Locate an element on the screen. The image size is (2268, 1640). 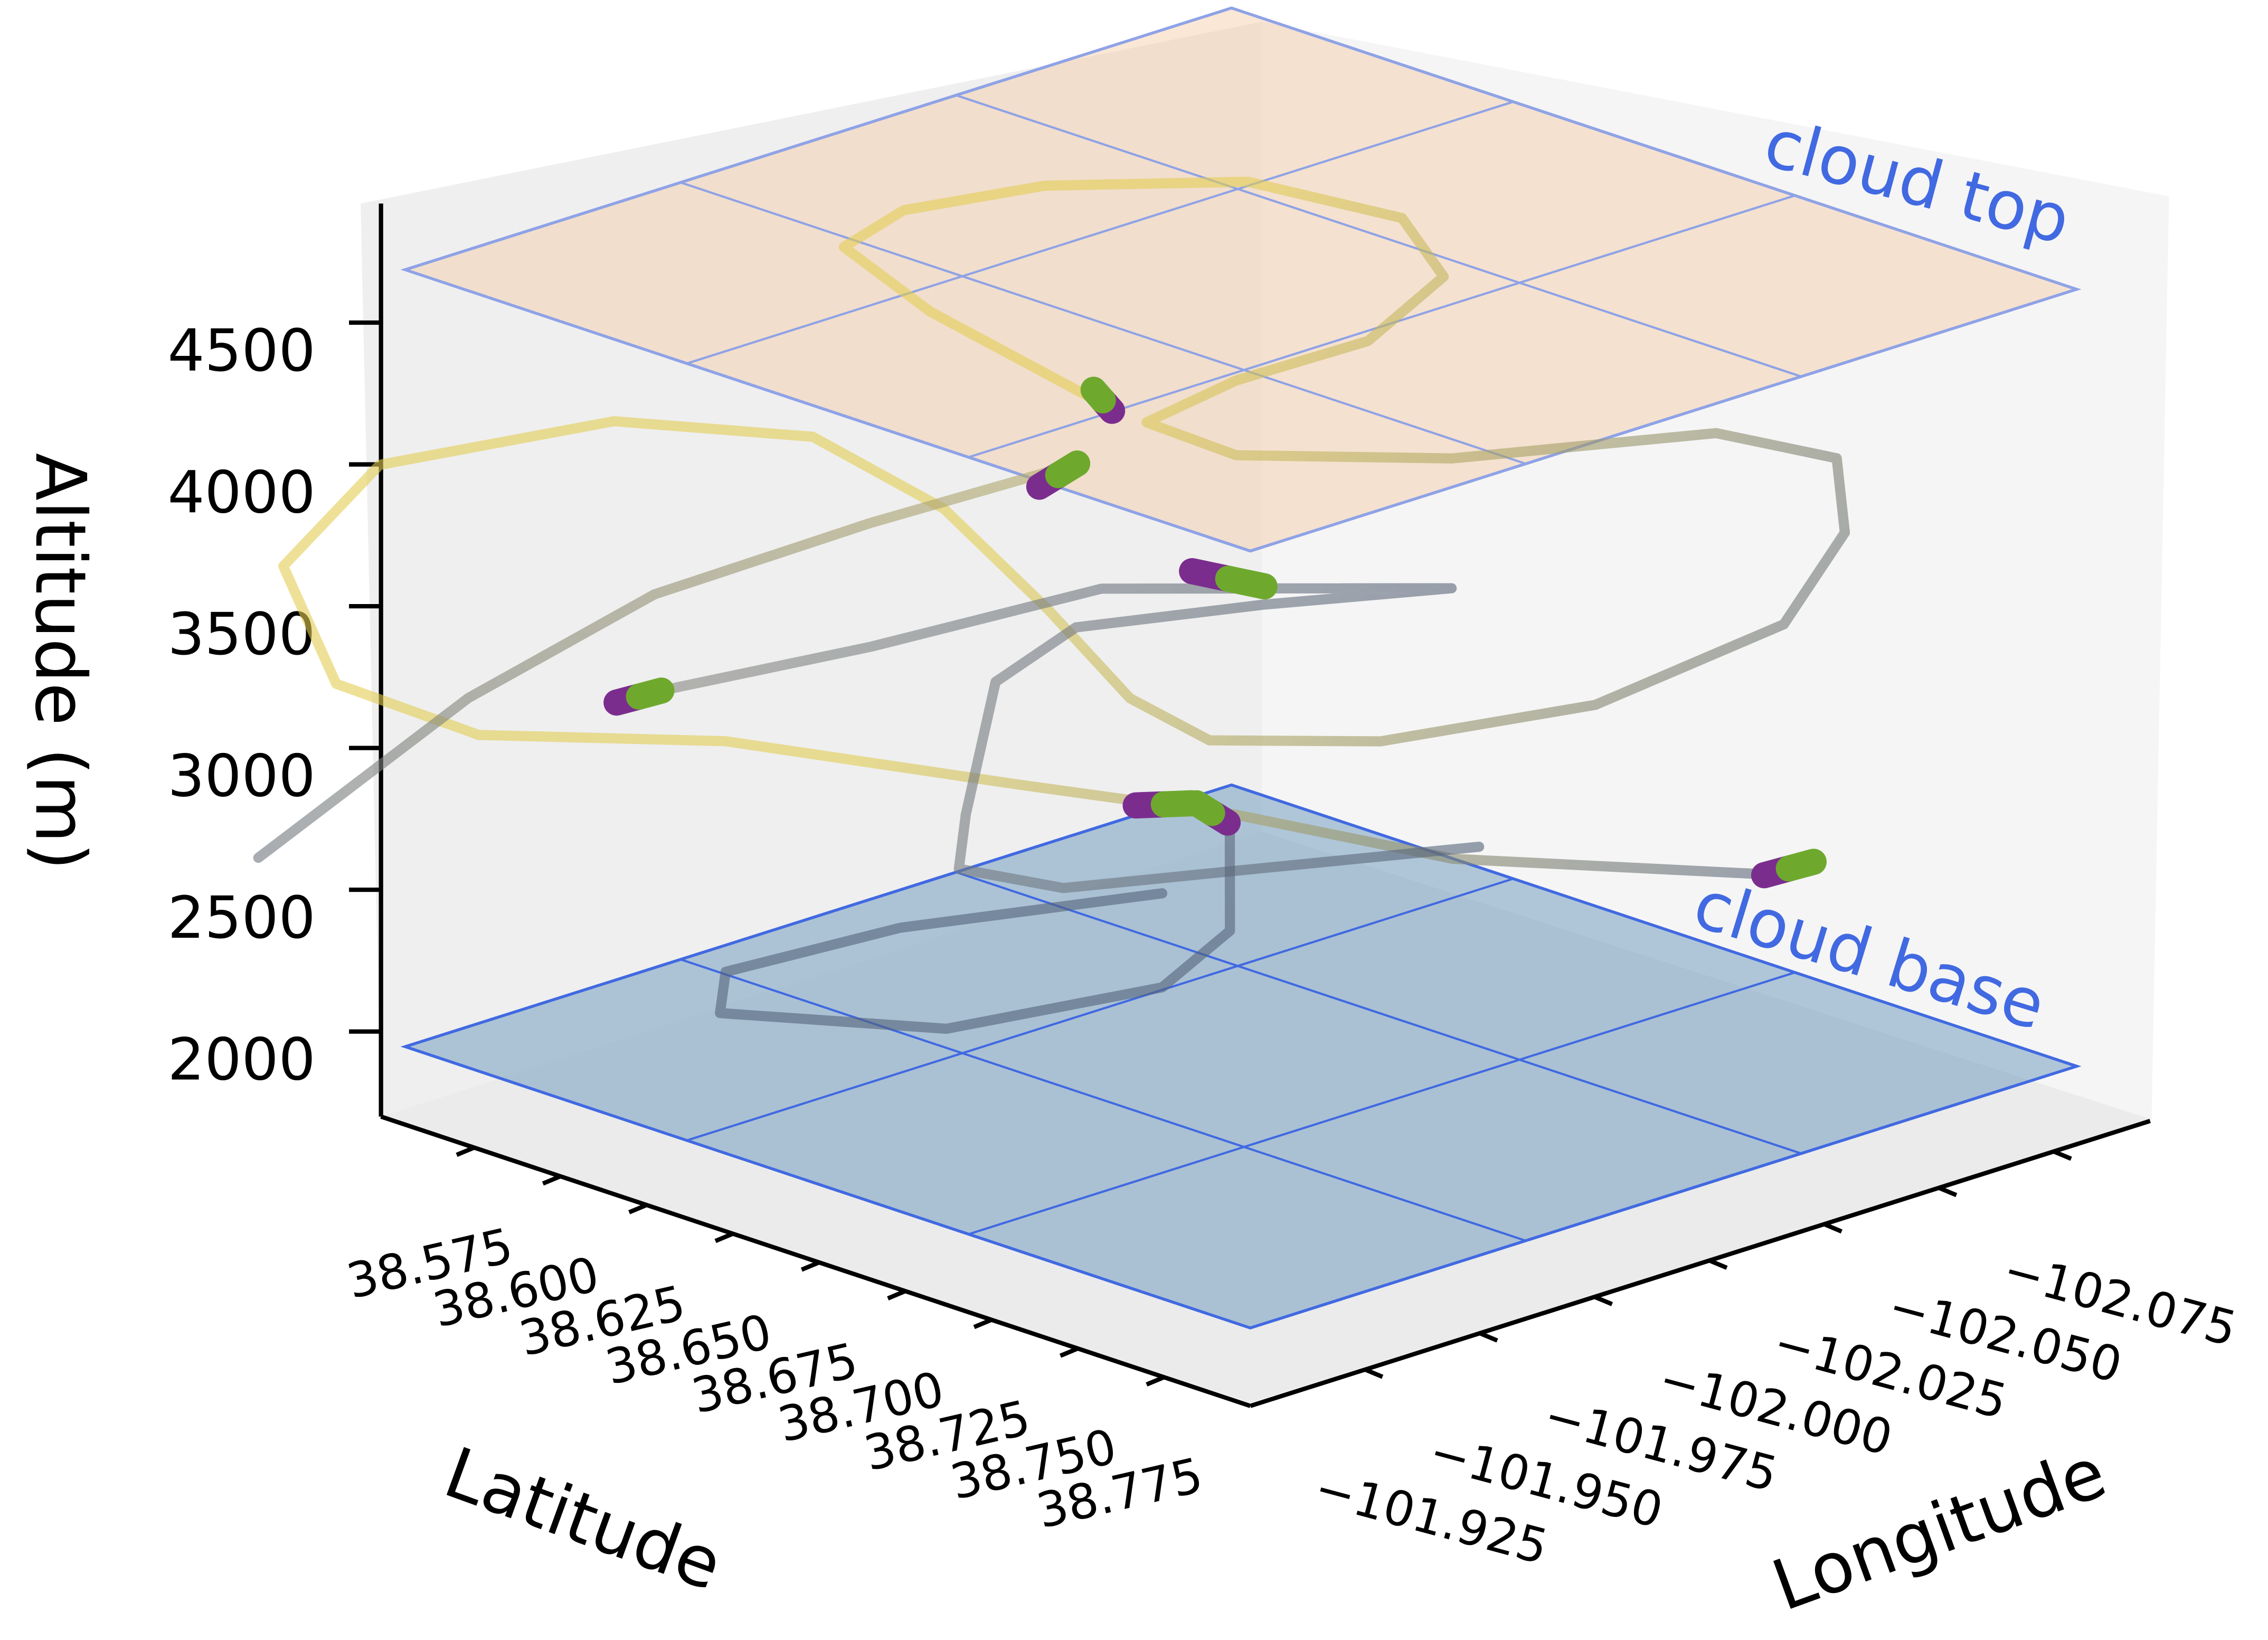
y-axis-title: Longitude is located at coordinates (1939, 1529).